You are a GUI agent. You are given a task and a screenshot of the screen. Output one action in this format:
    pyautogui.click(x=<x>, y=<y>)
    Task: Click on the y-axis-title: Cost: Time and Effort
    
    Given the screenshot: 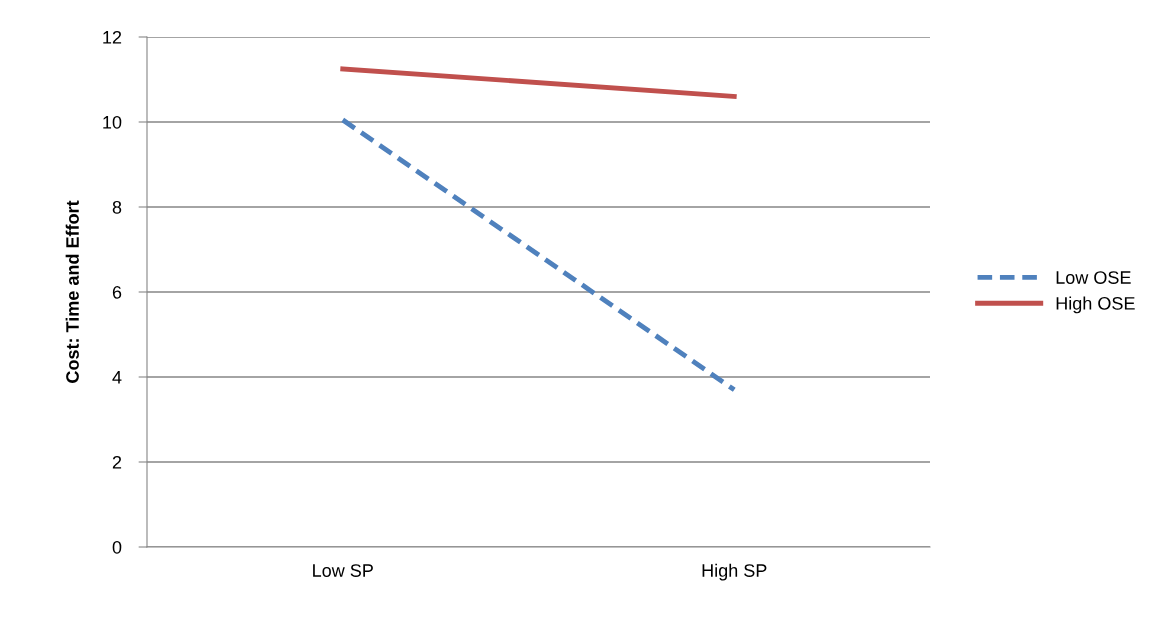 What is the action you would take?
    pyautogui.click(x=72, y=291)
    